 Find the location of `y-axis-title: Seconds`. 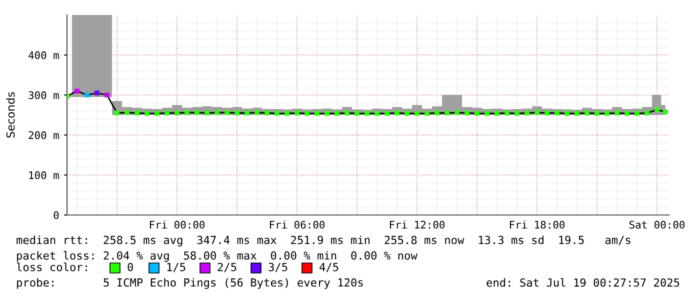

y-axis-title: Seconds is located at coordinates (10, 115).